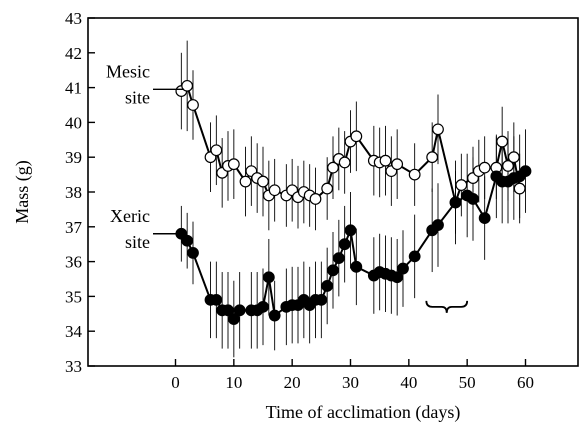  What do you see at coordinates (363, 412) in the screenshot?
I see `x-axis-title: Time of acclimation (days)` at bounding box center [363, 412].